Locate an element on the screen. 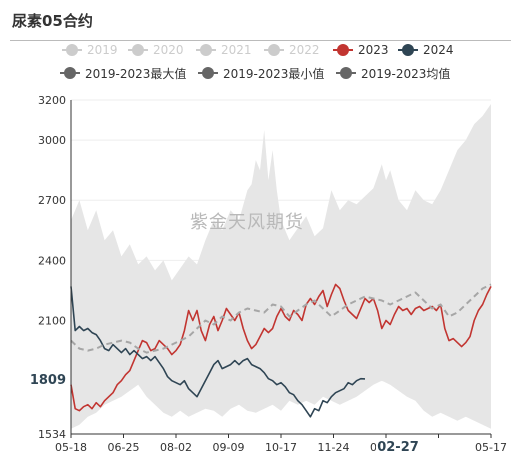 Image resolution: width=521 pixels, height=460 pixels. y-tick-label: 2400 is located at coordinates (52, 260).